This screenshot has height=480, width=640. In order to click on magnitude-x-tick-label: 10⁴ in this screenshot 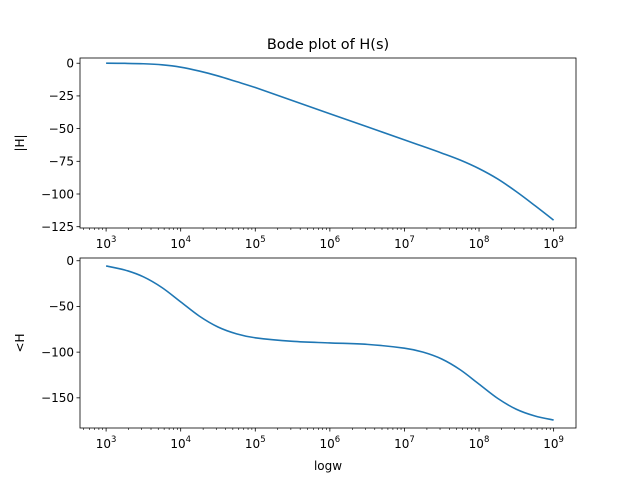, I will do `click(180, 243)`.